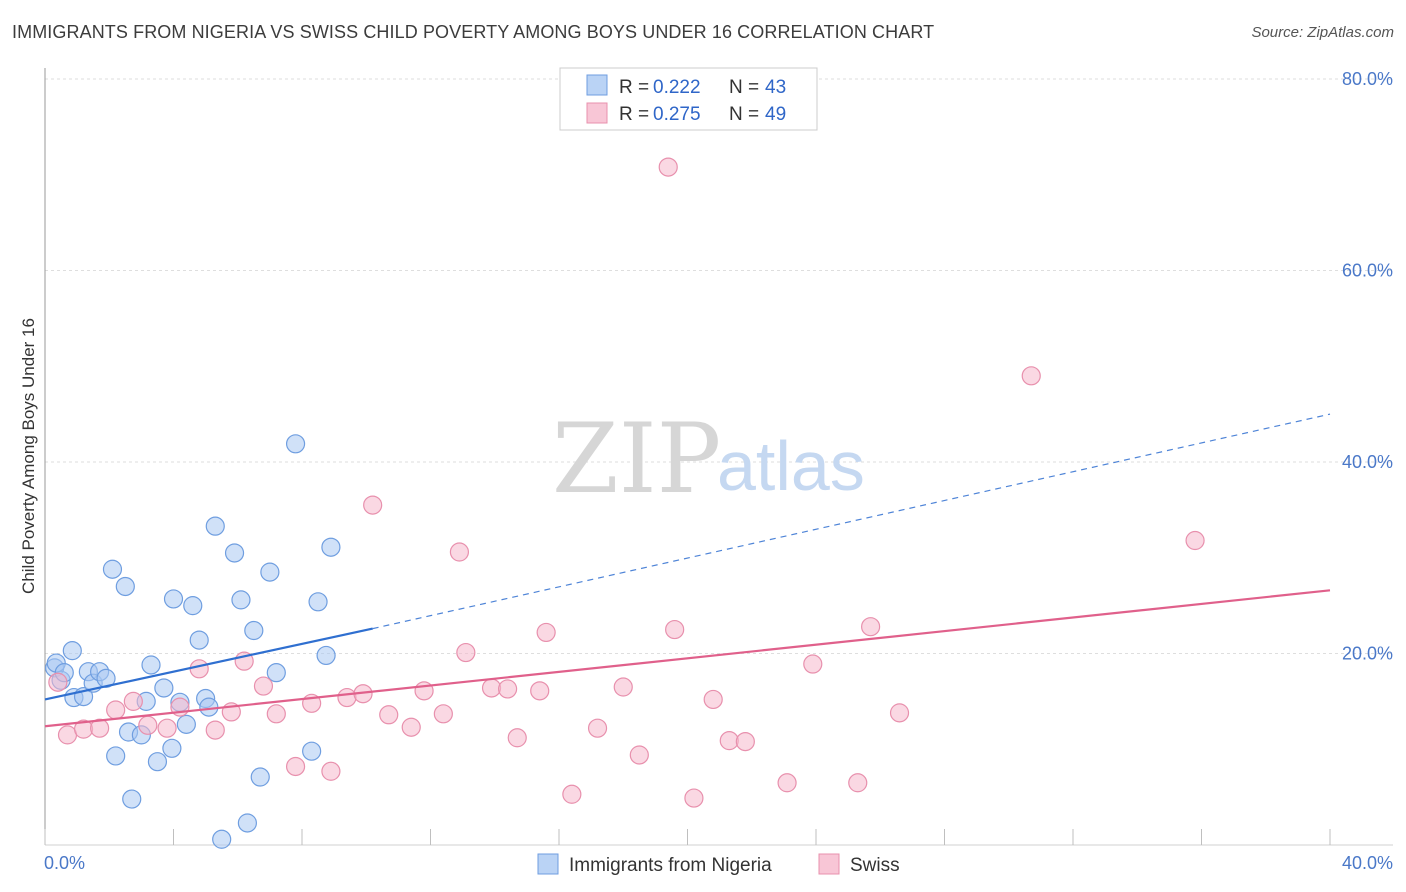  I want to click on watermark-zip: ZIP, so click(636, 459).